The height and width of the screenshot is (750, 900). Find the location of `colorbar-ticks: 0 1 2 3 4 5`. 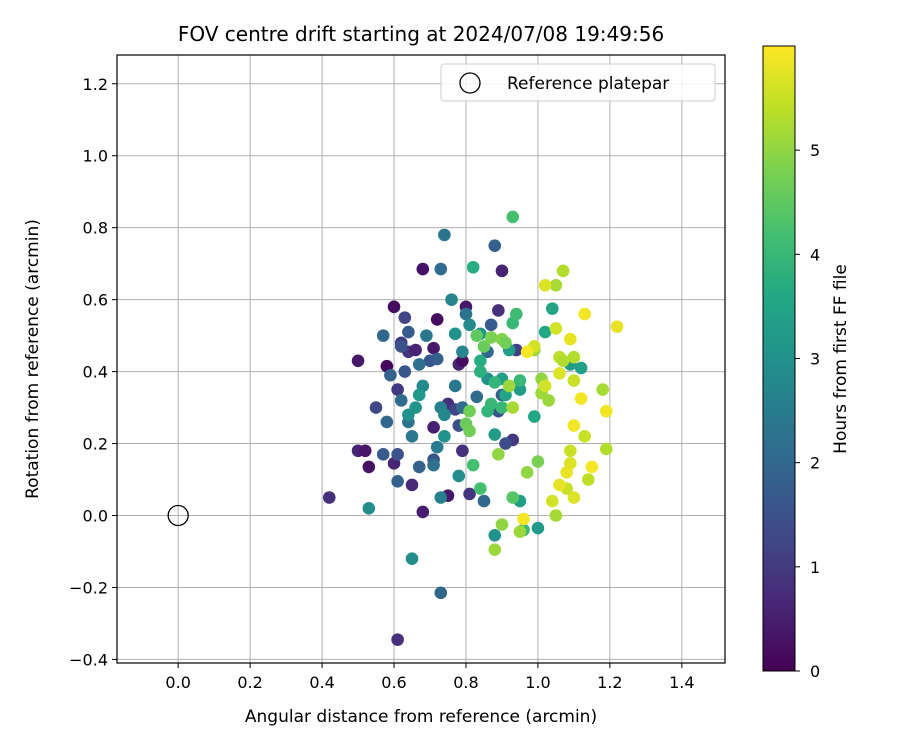

colorbar-ticks: 0 1 2 3 4 5 is located at coordinates (807, 411).